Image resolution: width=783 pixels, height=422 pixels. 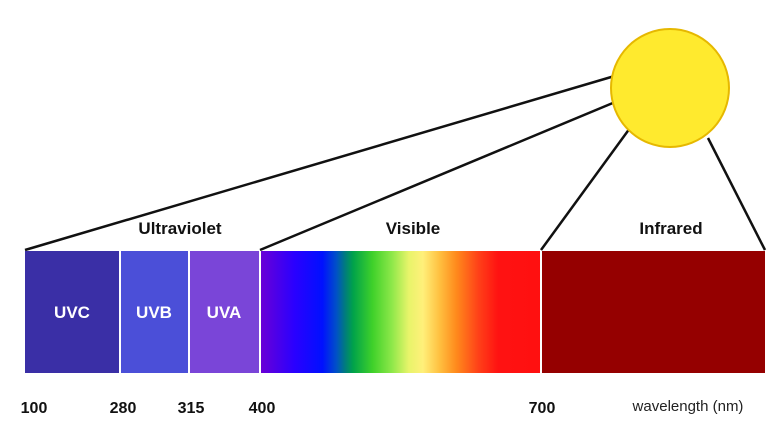 What do you see at coordinates (585, 189) in the screenshot?
I see `ray-to-visible-end` at bounding box center [585, 189].